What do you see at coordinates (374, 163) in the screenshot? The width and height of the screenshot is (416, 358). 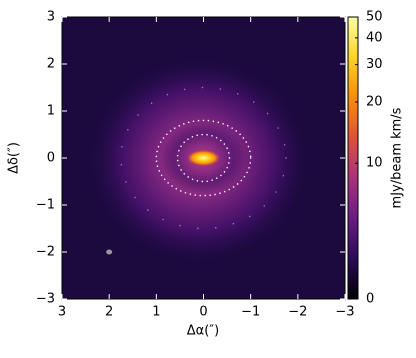 I see `colorbar-tick-label: 10` at bounding box center [374, 163].